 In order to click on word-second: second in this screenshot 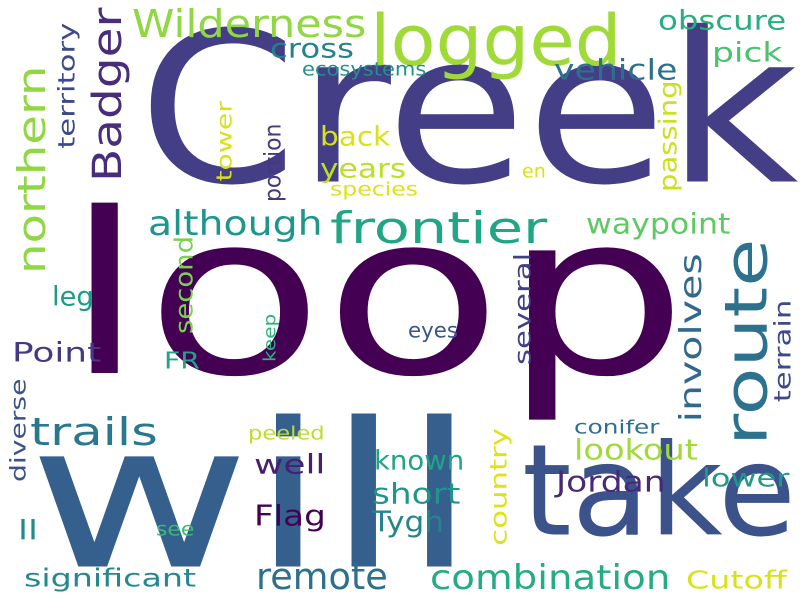, I will do `click(184, 284)`.